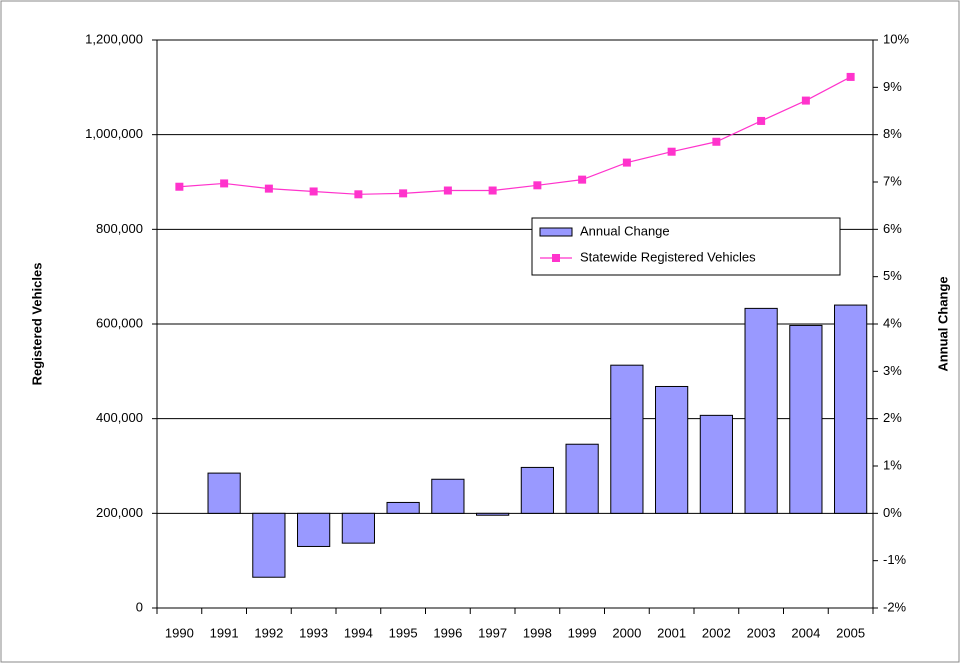  What do you see at coordinates (850, 632) in the screenshot?
I see `x-tick-label: 2005` at bounding box center [850, 632].